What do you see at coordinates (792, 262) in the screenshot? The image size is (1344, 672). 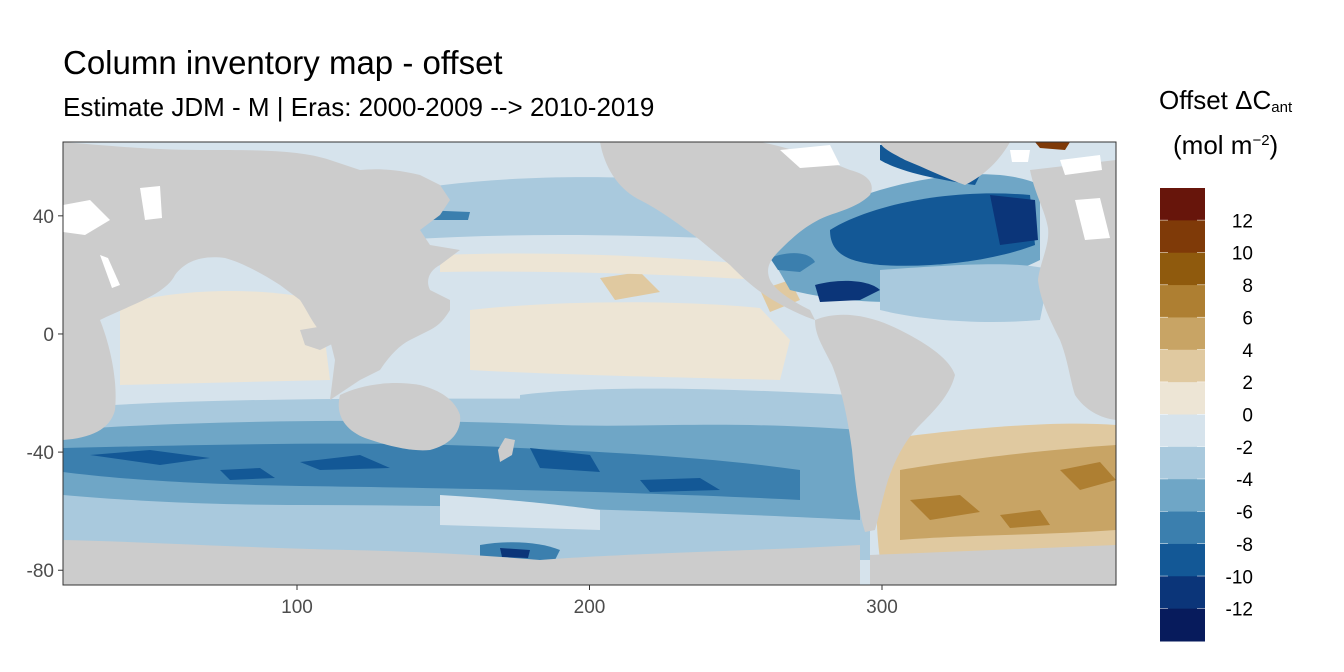 I see `gulf-of-mexico-anomaly` at bounding box center [792, 262].